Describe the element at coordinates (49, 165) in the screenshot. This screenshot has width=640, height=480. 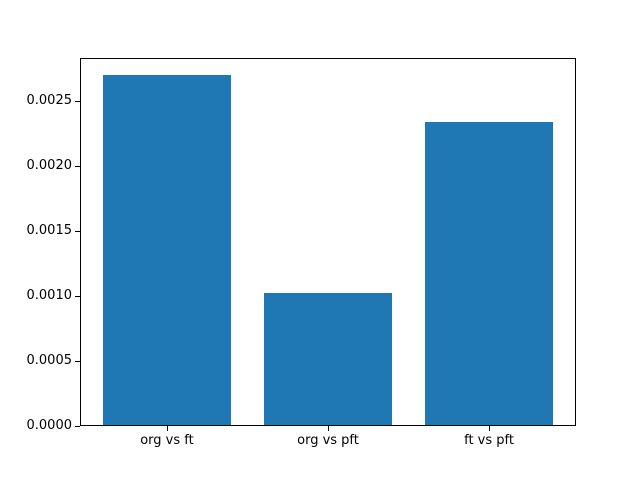
I see `y-tick-label: 0.0020` at that location.